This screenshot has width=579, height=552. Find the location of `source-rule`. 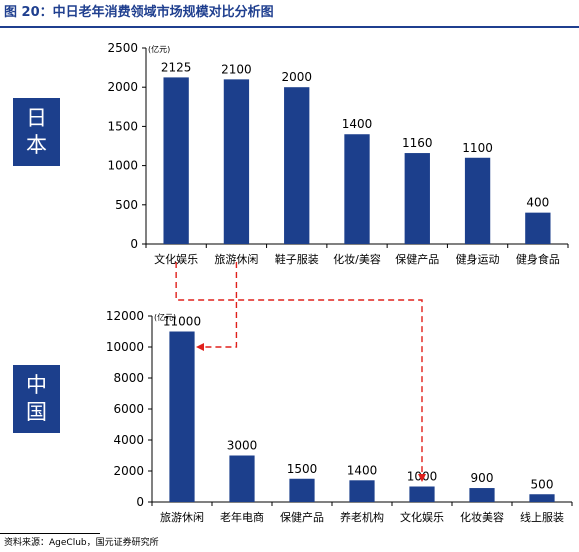

source-rule is located at coordinates (50, 533).